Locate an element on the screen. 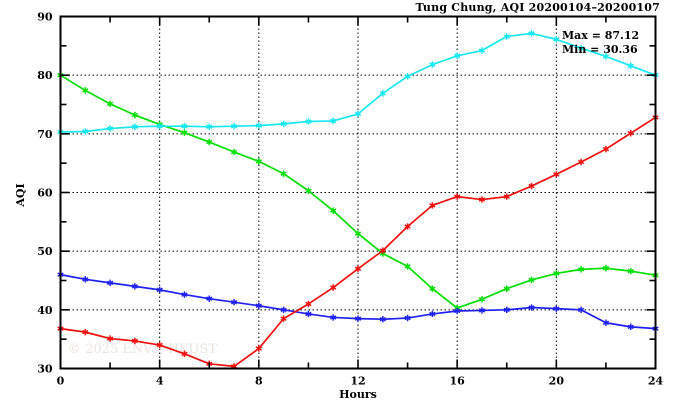 The image size is (674, 409). y-tick-label: 70 is located at coordinates (45, 134).